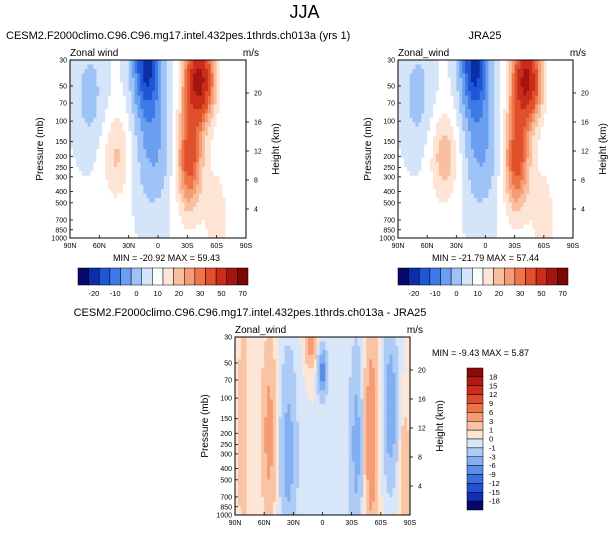 The image size is (609, 535). What do you see at coordinates (63, 104) in the screenshot?
I see `y-tick-label: 70` at bounding box center [63, 104].